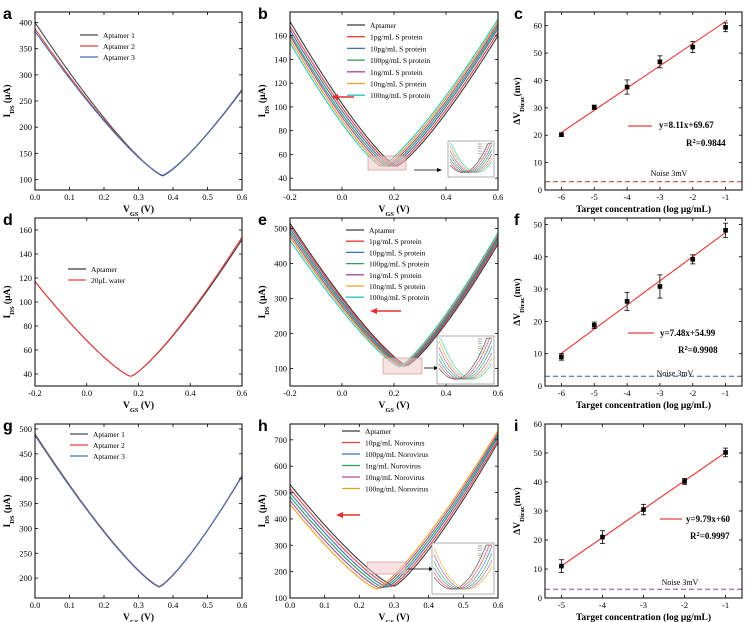 The image size is (756, 622). I want to click on y-tick-label: 80, so click(28, 326).